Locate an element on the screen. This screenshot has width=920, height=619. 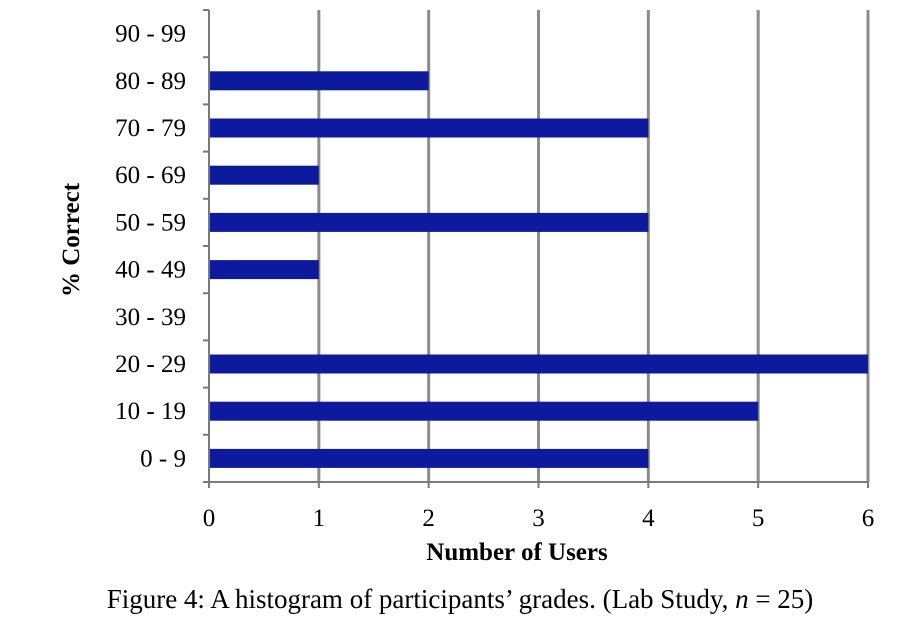
y-axis-title: % Correct is located at coordinates (71, 239).